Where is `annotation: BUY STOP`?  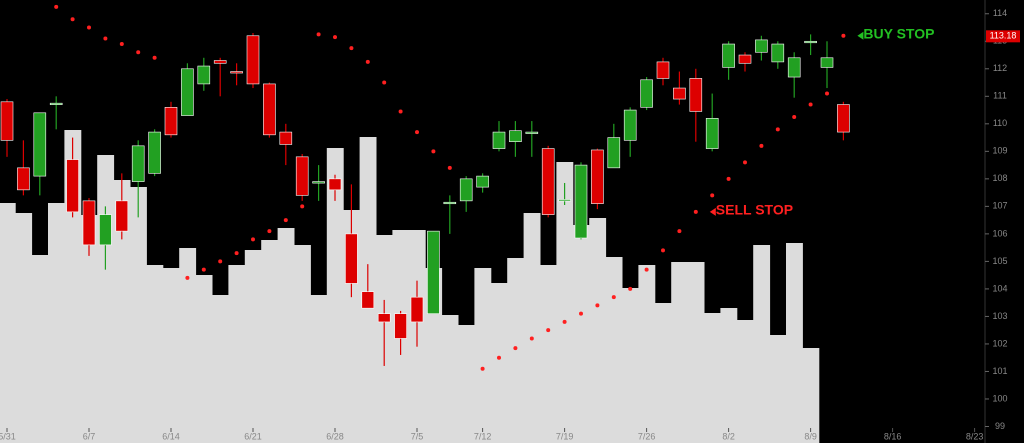
annotation: BUY STOP is located at coordinates (898, 33).